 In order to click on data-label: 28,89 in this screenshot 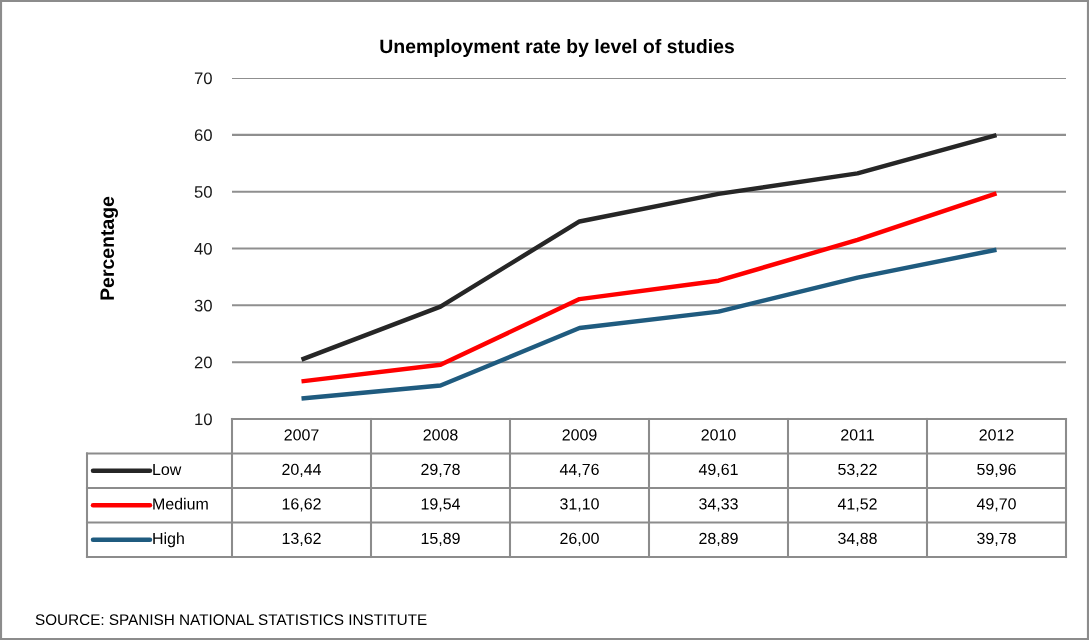, I will do `click(718, 539)`.